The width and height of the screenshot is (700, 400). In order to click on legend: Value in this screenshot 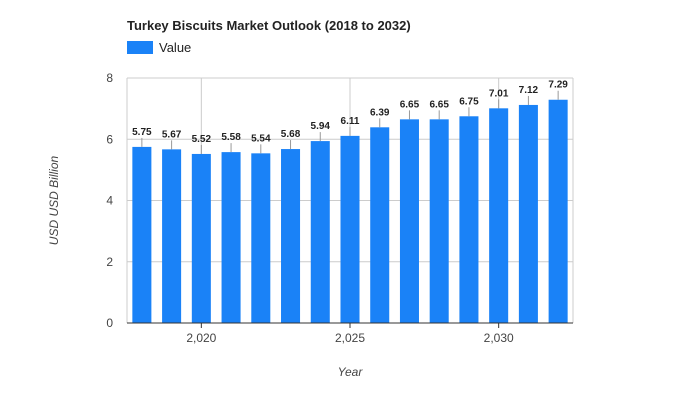, I will do `click(159, 47)`.